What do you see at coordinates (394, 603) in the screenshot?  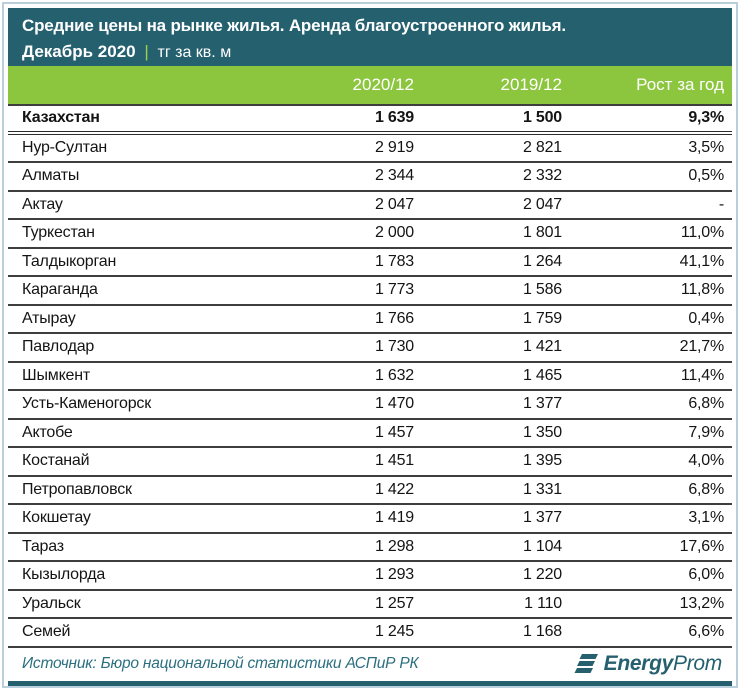 I see `price-2020-12: 1 257` at bounding box center [394, 603].